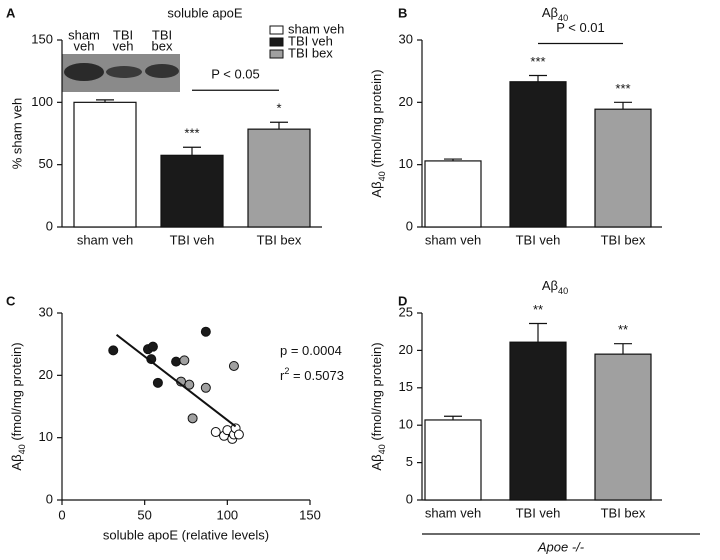  What do you see at coordinates (538, 309) in the screenshot?
I see `significance-label: **` at bounding box center [538, 309].